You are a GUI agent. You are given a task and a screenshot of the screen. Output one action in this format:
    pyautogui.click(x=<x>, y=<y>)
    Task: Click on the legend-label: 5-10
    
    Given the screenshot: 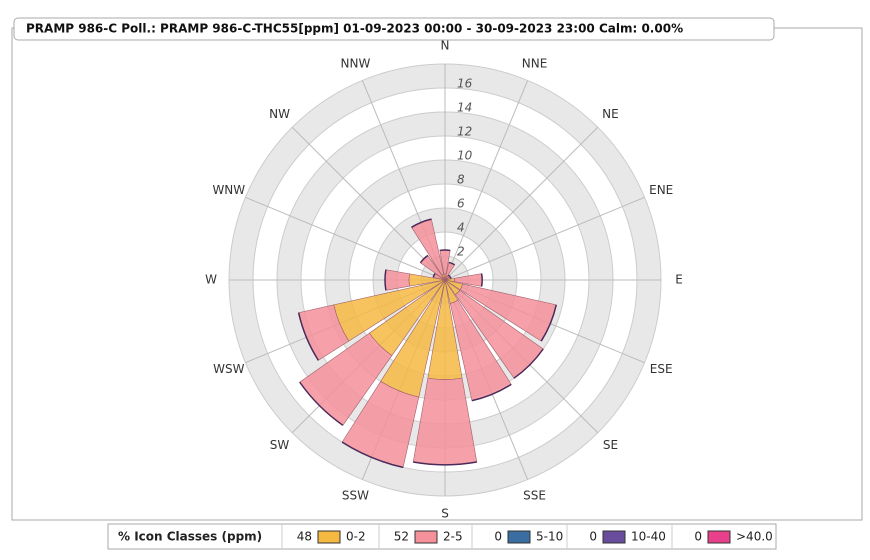 What is the action you would take?
    pyautogui.click(x=549, y=537)
    